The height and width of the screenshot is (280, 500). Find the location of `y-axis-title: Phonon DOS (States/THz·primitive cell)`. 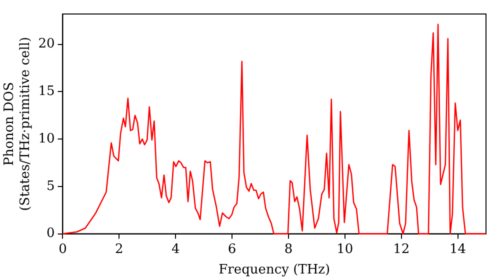

y-axis-title: Phonon DOS (States/THz·primitive cell) is located at coordinates (17, 123).